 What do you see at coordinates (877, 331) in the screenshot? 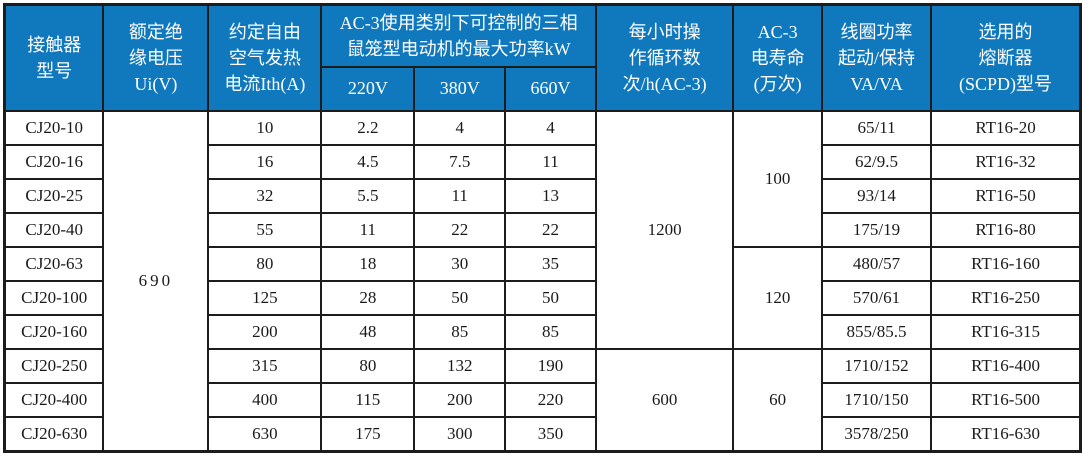
I see `cell-coil-power: 855/85.5` at bounding box center [877, 331].